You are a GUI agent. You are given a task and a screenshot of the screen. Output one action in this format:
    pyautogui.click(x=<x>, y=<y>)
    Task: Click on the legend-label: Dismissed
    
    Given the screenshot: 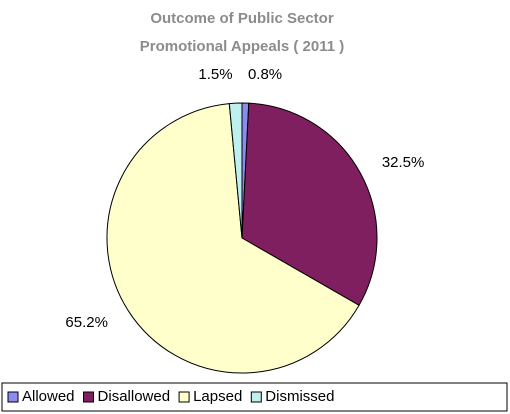 What is the action you would take?
    pyautogui.click(x=299, y=396)
    